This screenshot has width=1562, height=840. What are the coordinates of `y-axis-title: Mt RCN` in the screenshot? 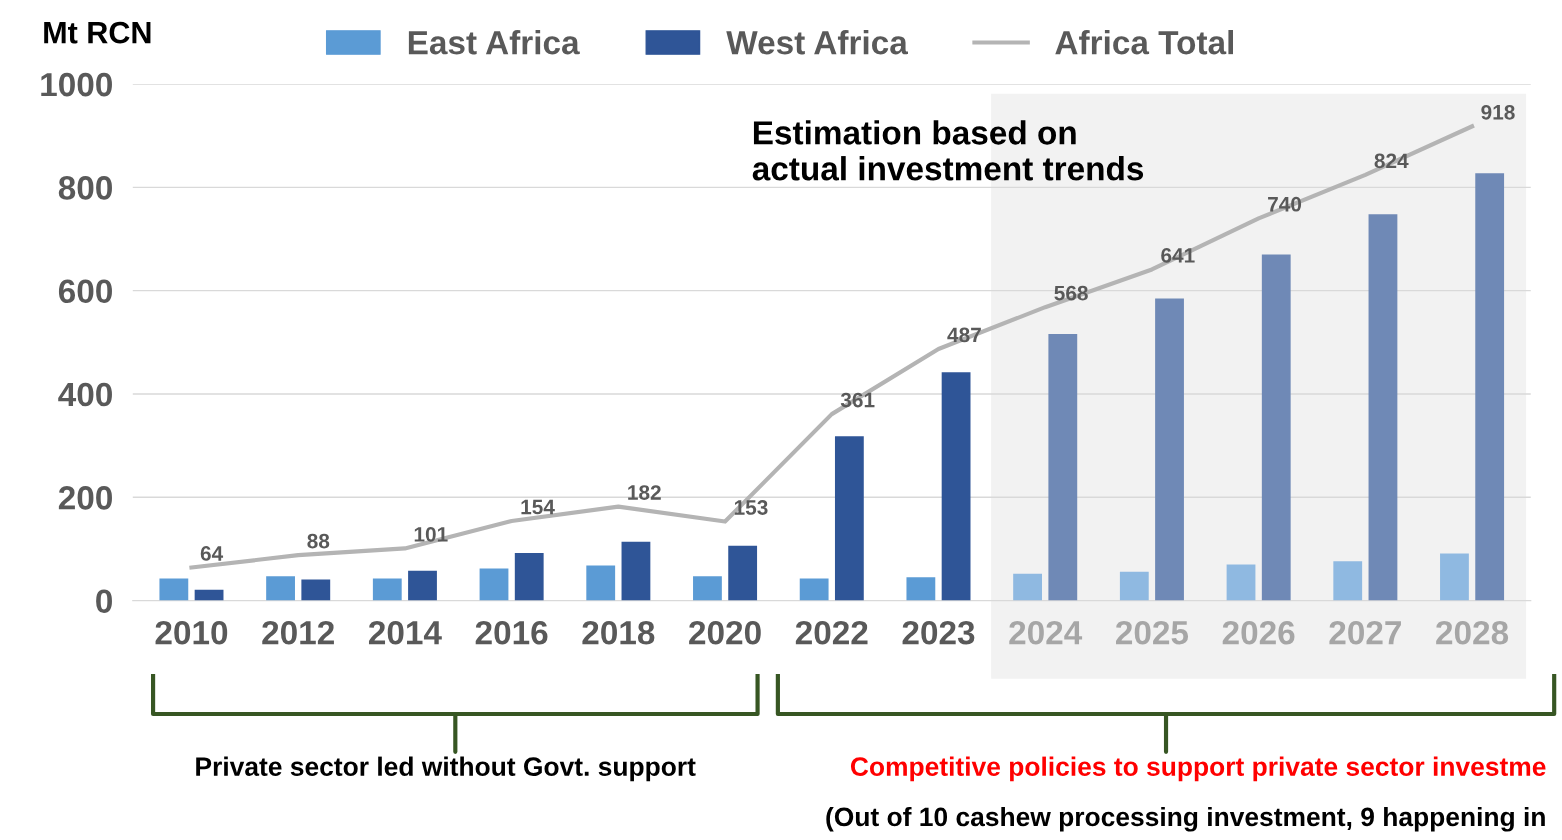 It's located at (97, 32).